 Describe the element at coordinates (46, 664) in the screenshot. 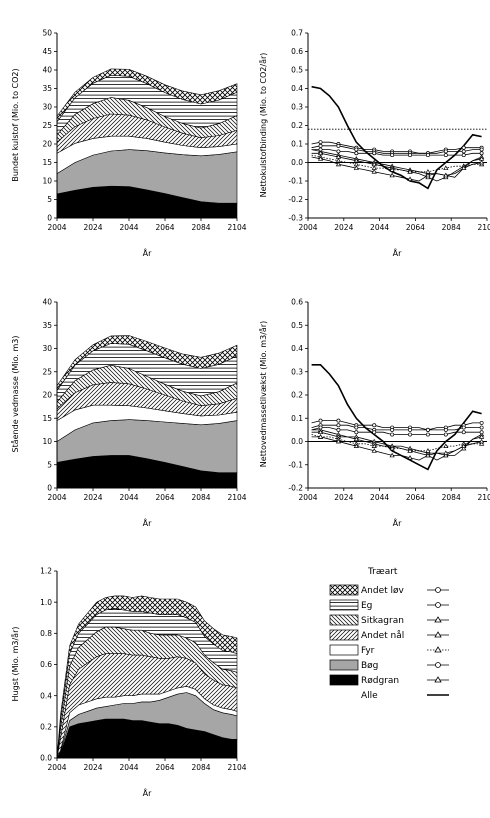

I see `y-tick-label: 0.6` at that location.